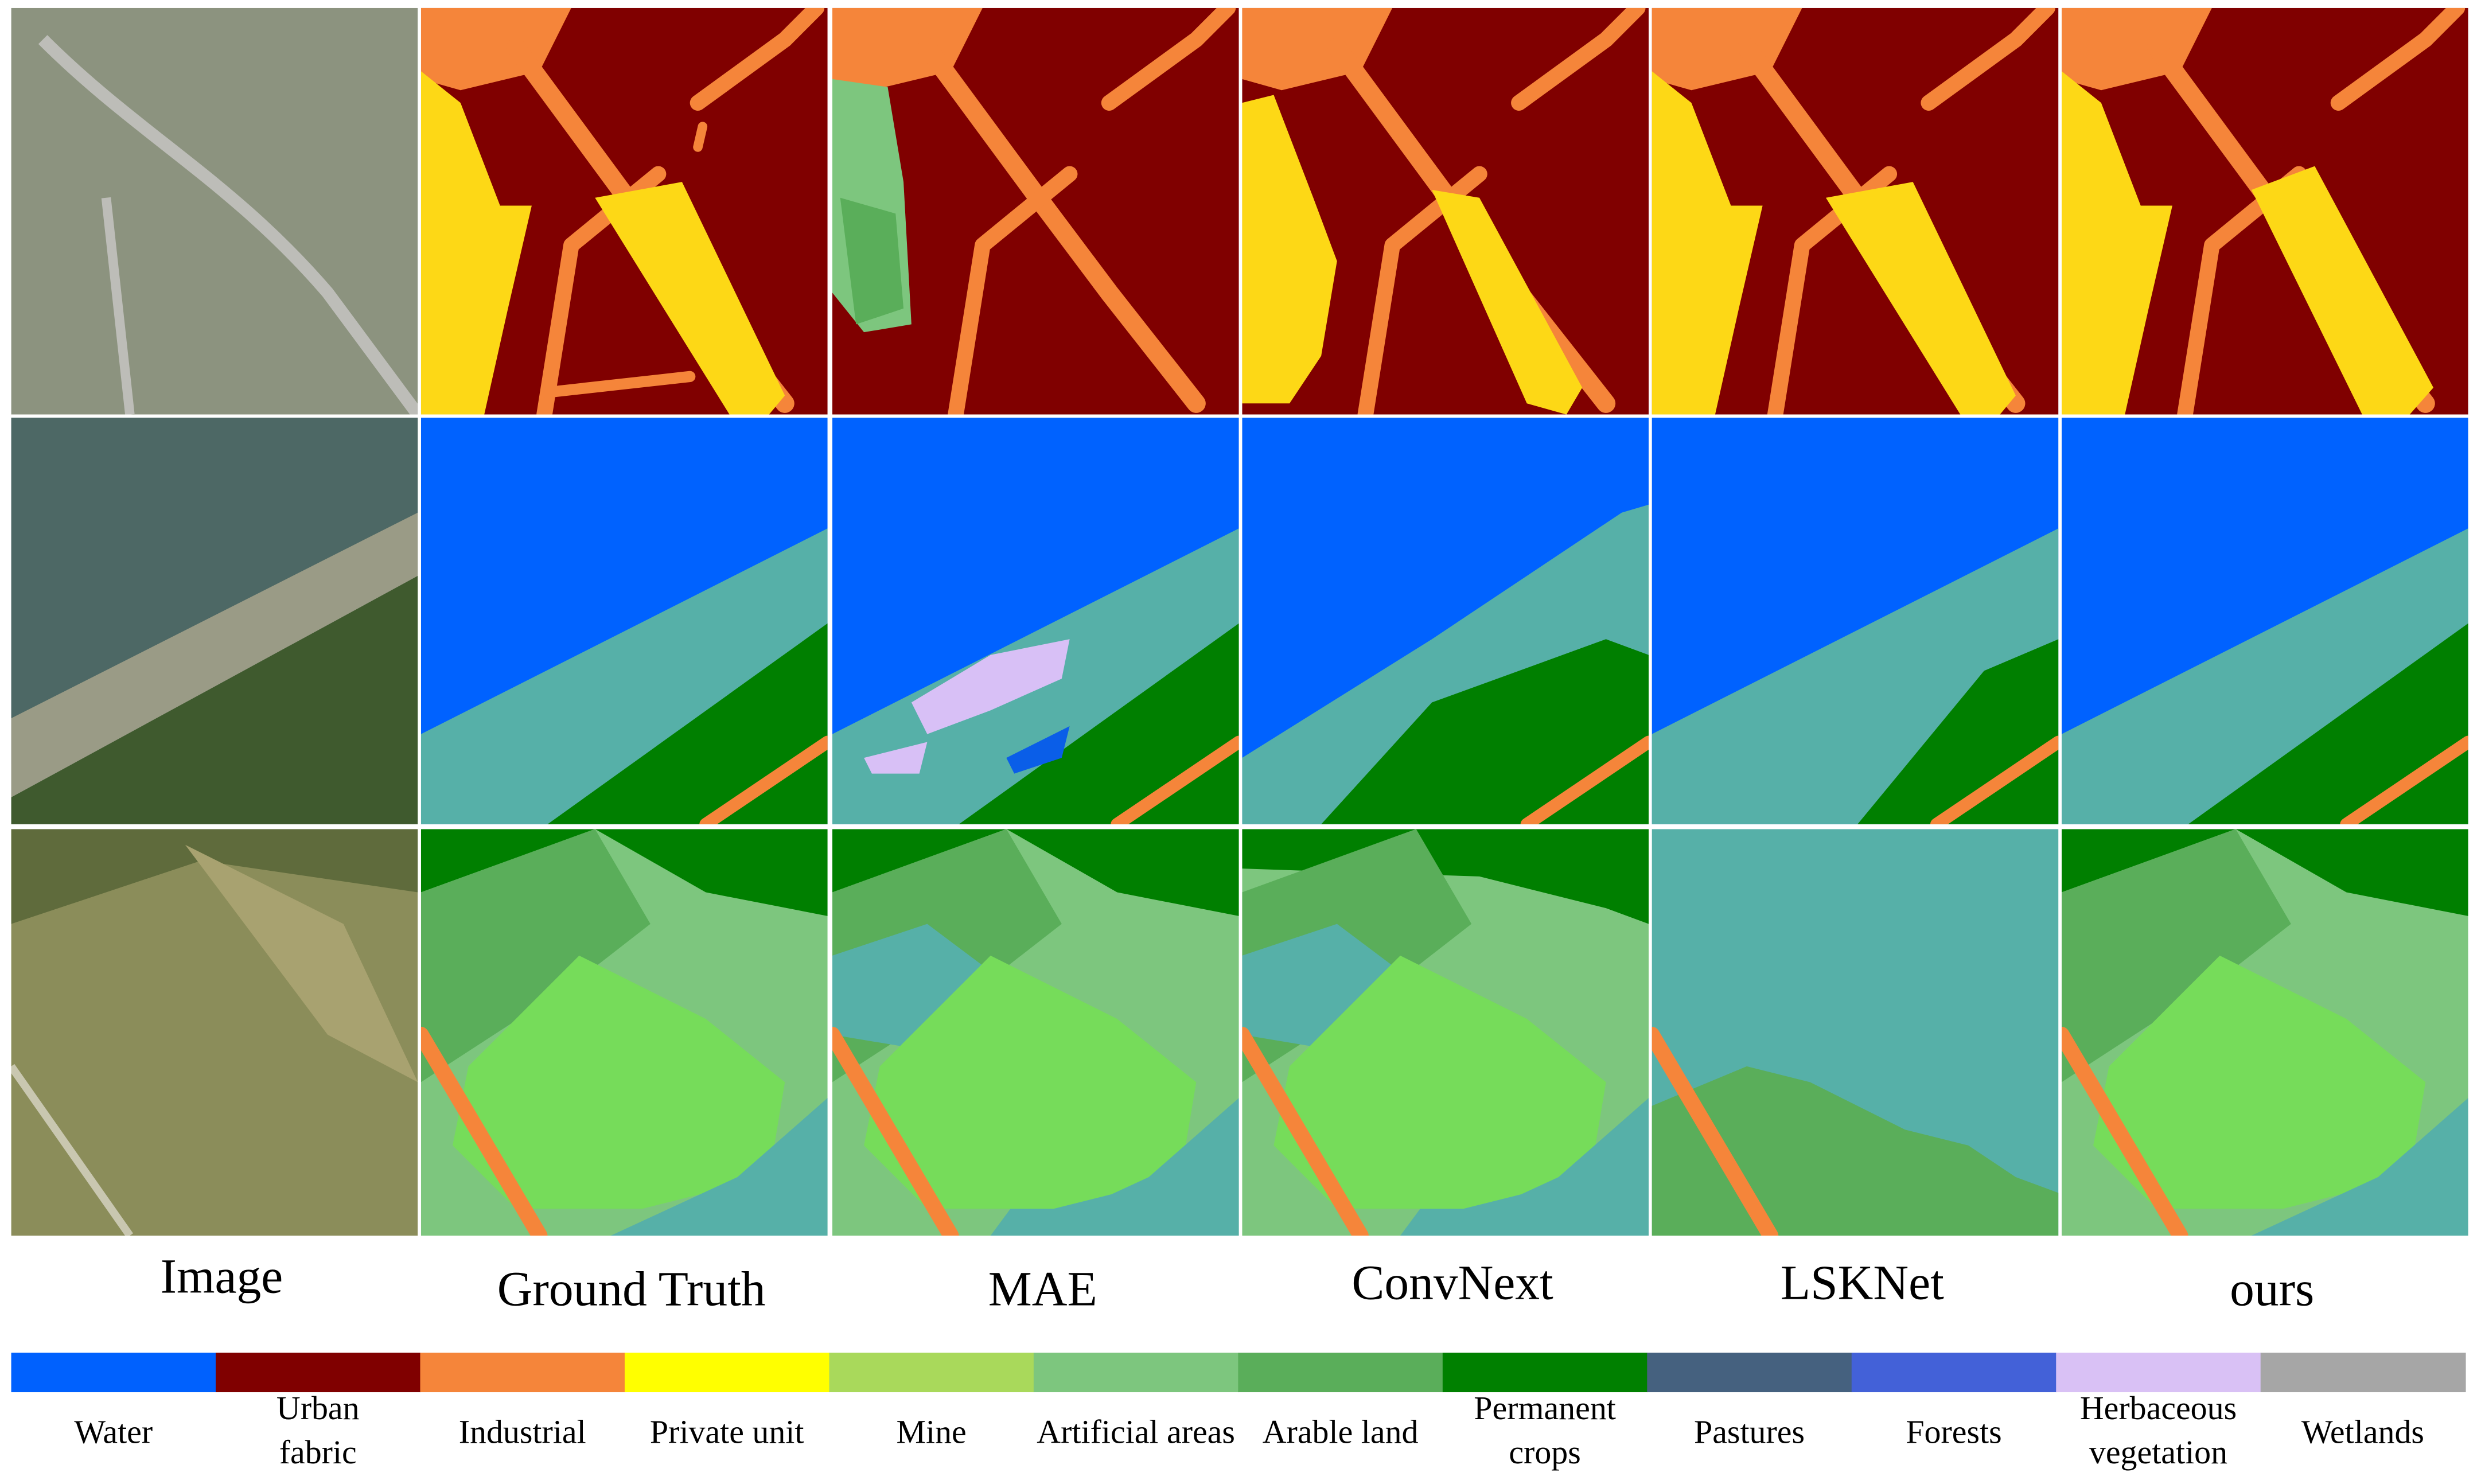 This screenshot has height=1484, width=2481. I want to click on legend-label: Water, so click(113, 1432).